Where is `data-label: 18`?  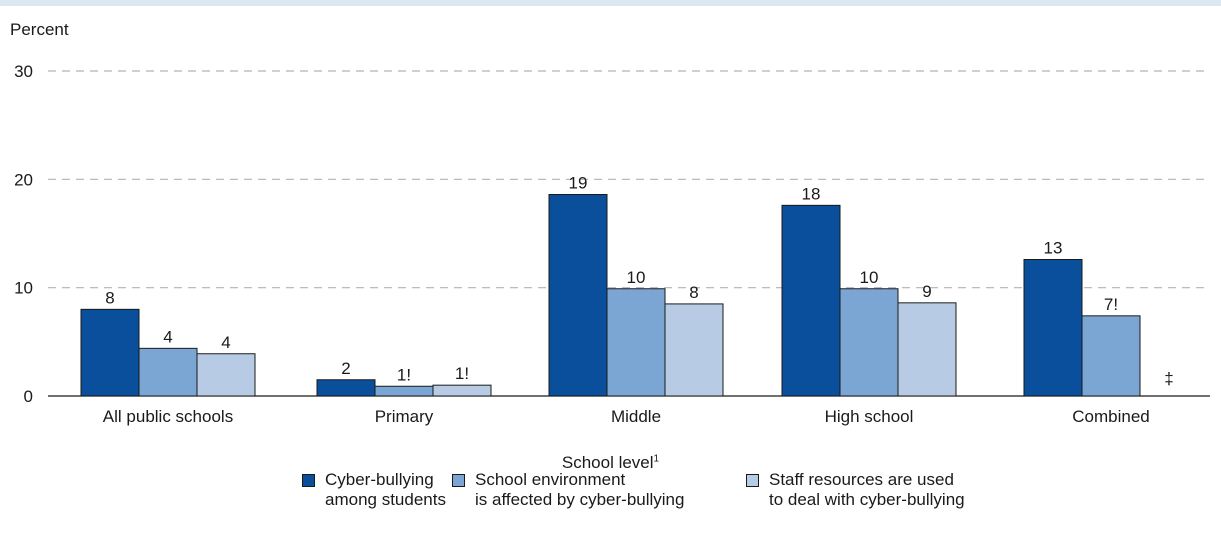 data-label: 18 is located at coordinates (811, 193).